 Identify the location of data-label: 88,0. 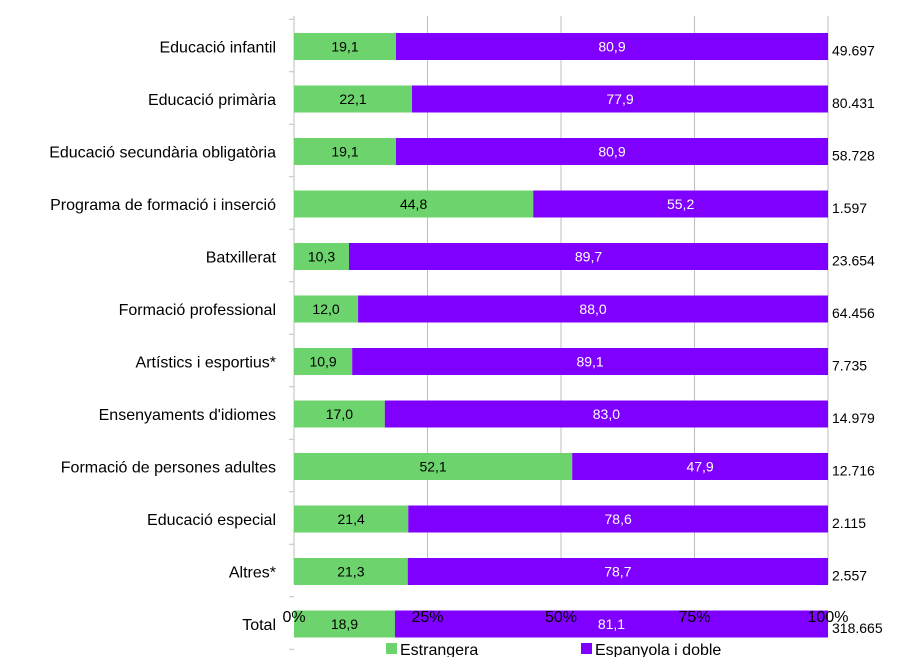
(592, 309).